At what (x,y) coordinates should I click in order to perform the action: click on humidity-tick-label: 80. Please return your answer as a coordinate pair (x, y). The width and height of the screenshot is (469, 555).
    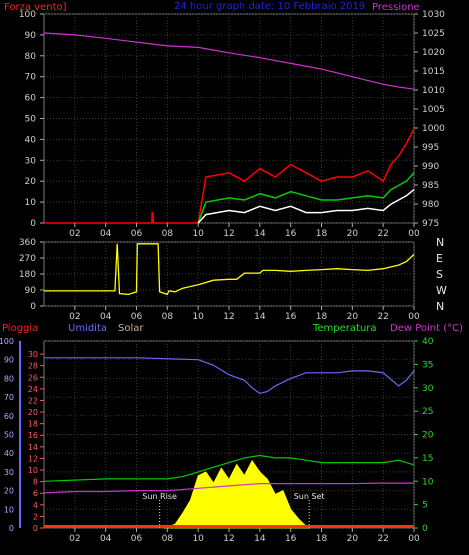
    Looking at the image, I should click on (9, 378).